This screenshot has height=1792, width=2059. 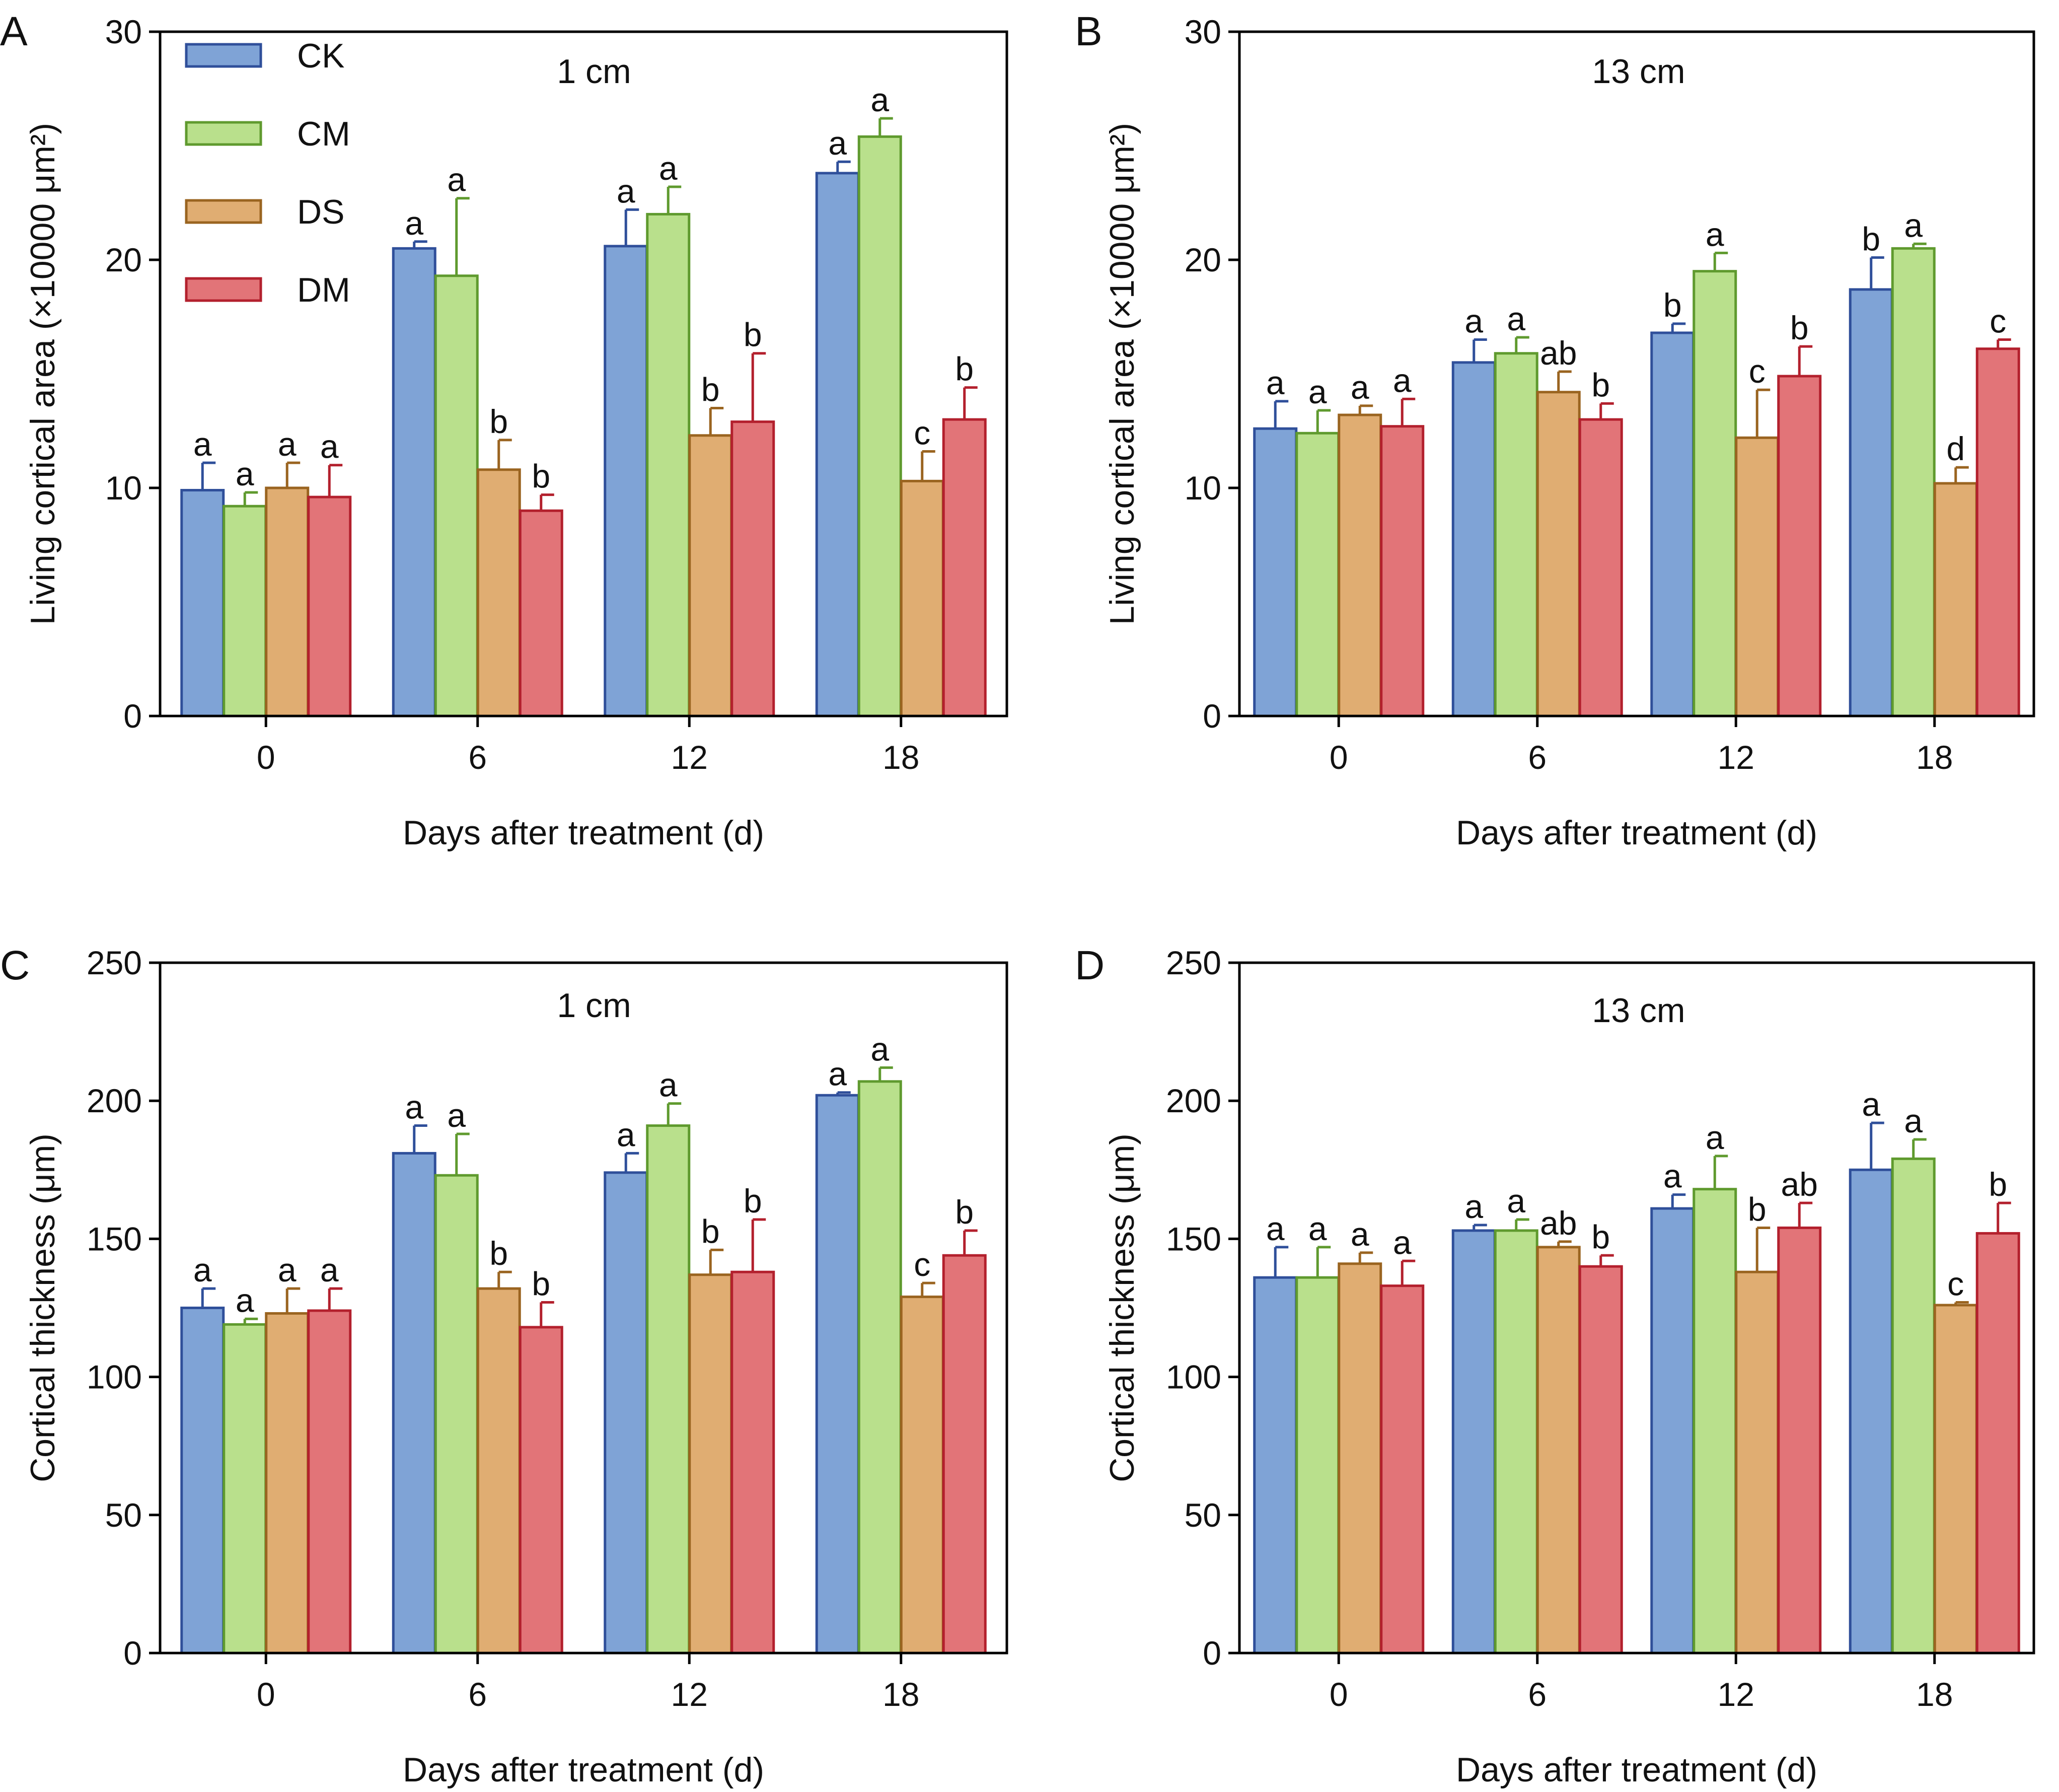 What do you see at coordinates (689, 757) in the screenshot?
I see `x-tick-label: 12` at bounding box center [689, 757].